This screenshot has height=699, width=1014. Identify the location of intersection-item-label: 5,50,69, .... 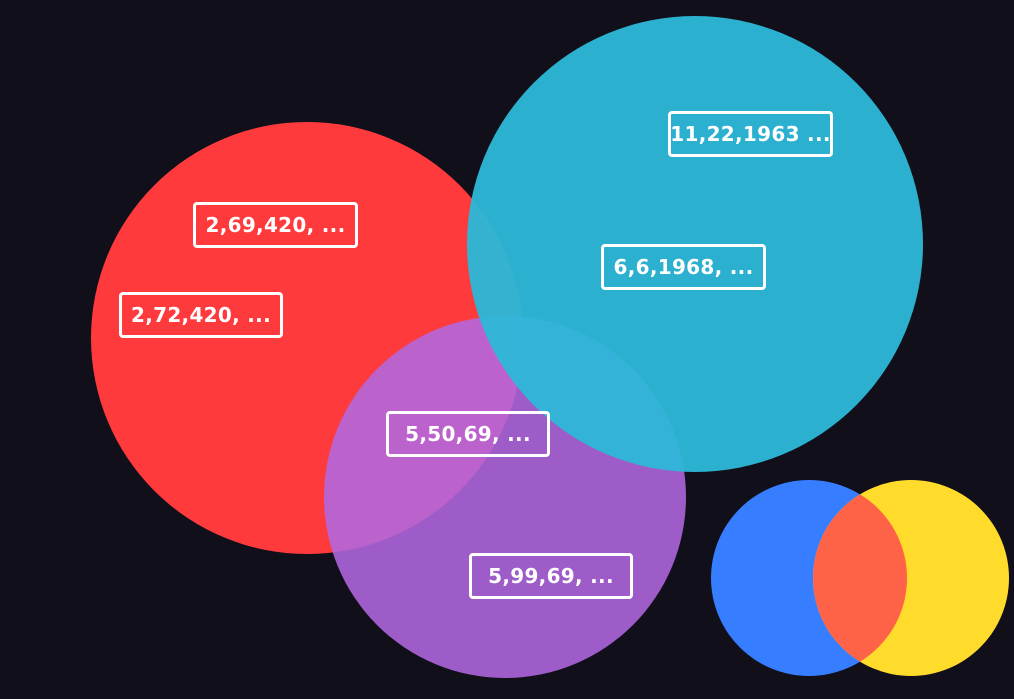
(468, 434).